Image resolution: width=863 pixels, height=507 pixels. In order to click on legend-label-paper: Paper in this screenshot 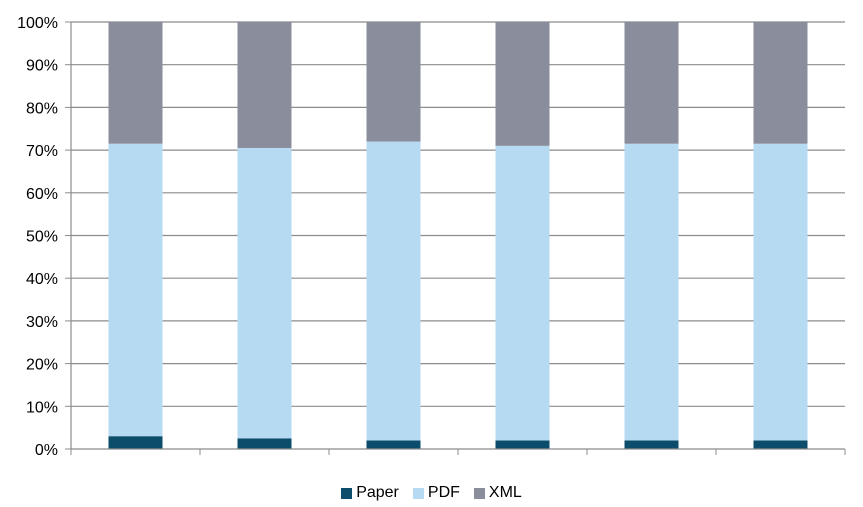, I will do `click(377, 493)`.